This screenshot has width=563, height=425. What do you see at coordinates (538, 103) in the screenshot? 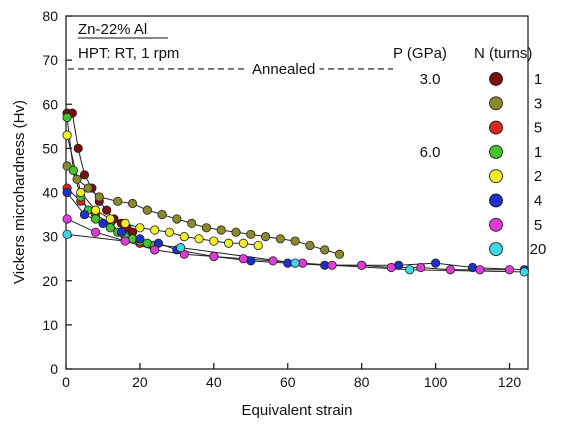
I see `legend-turns: 3` at bounding box center [538, 103].